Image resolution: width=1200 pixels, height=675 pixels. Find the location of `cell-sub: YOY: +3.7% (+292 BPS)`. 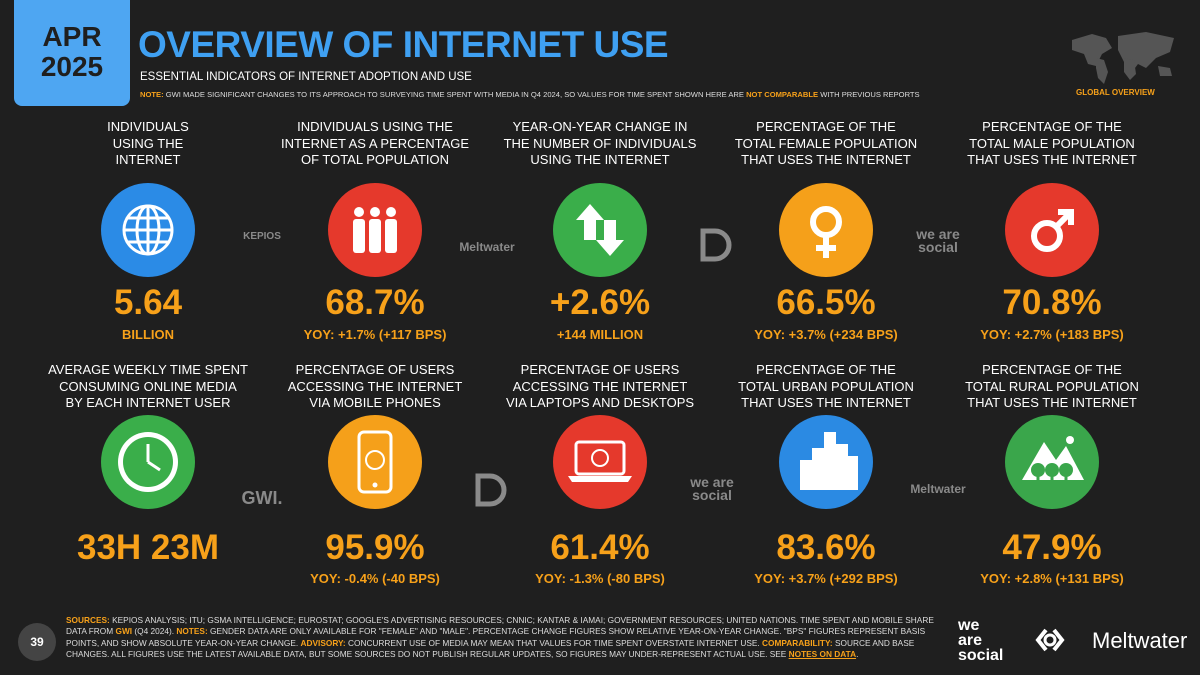

cell-sub: YOY: +3.7% (+292 BPS) is located at coordinates (826, 578).